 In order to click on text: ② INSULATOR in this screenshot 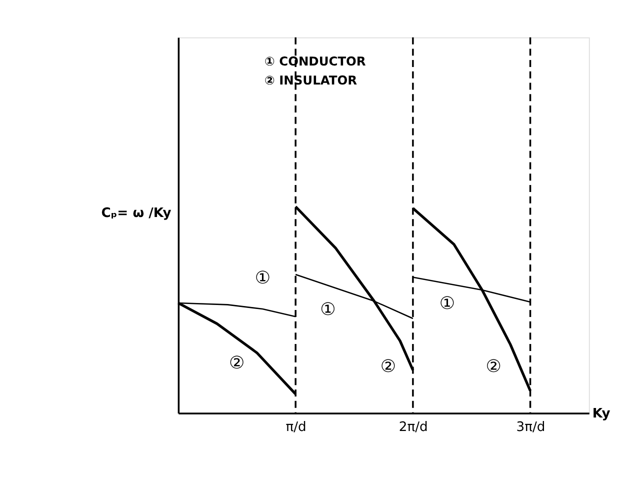, I will do `click(311, 81)`.